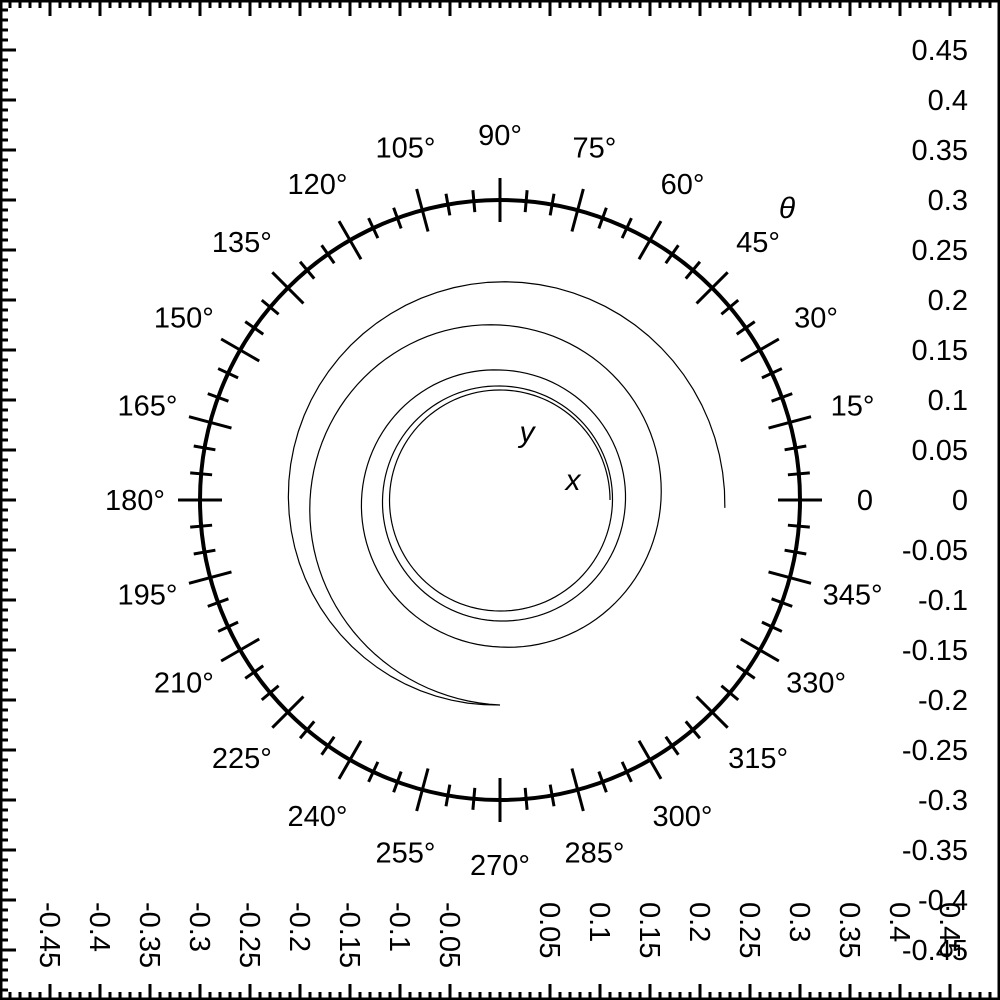  Describe the element at coordinates (816, 684) in the screenshot. I see `angle-label: 330°` at that location.